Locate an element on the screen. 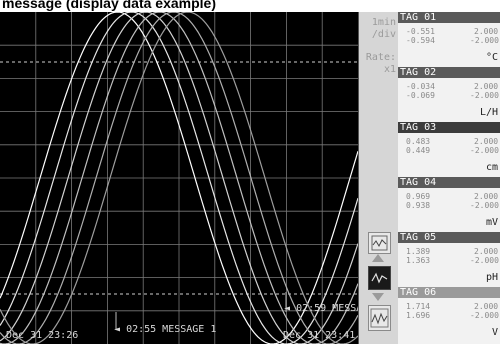  trend-zoom-button is located at coordinates (379, 243).